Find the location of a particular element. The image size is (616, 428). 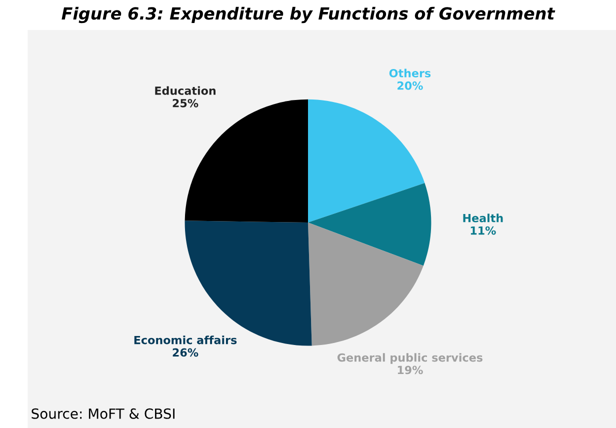

slice-label: Others is located at coordinates (410, 73).